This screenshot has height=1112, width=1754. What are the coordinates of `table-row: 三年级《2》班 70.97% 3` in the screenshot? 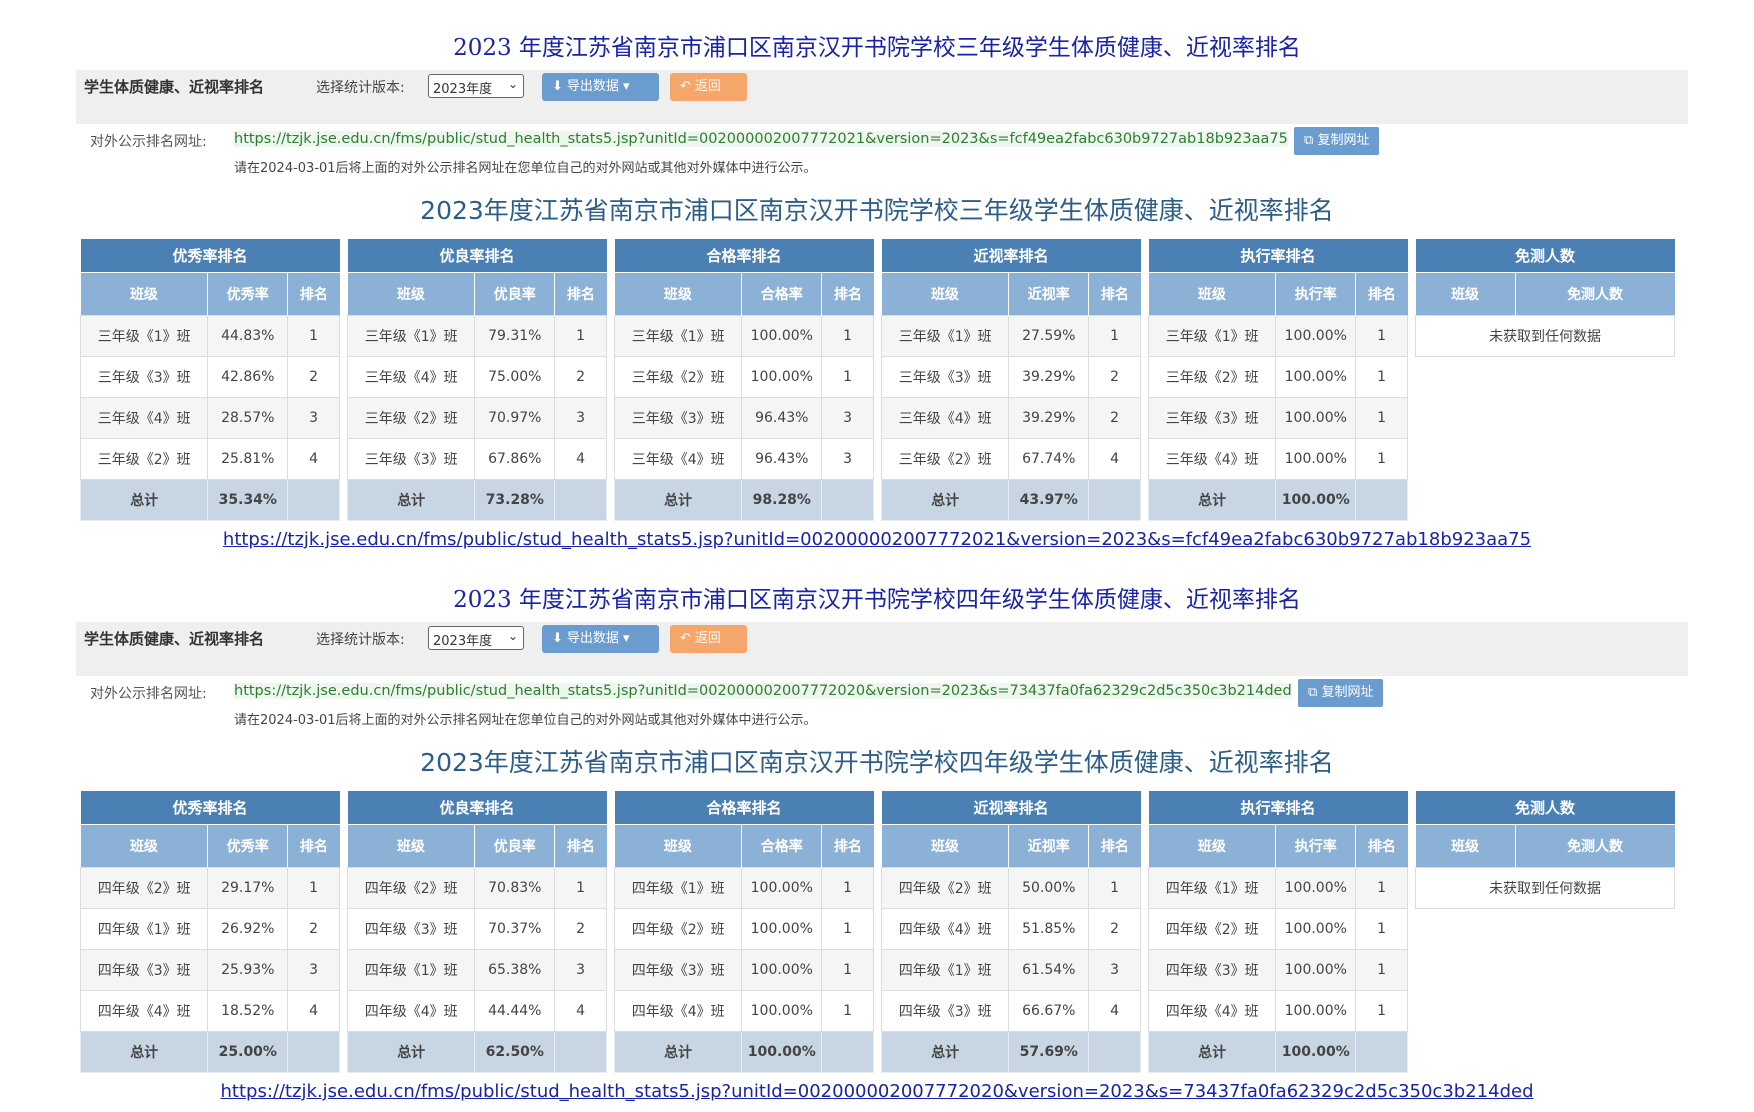 It's located at (476, 418).